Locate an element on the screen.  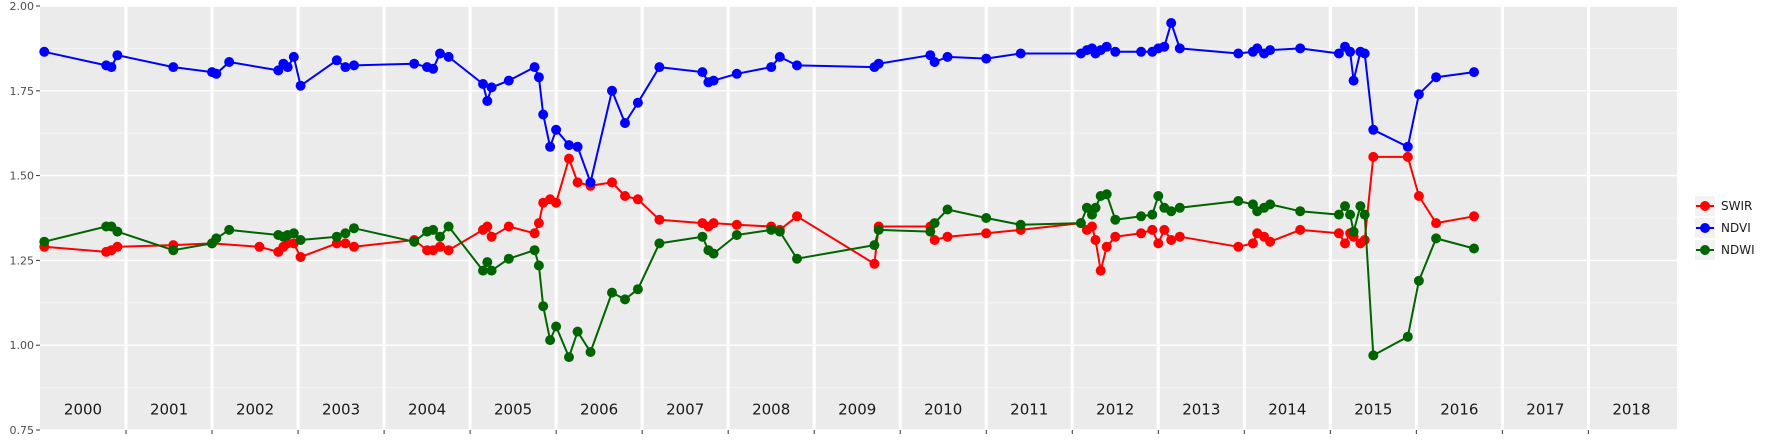
year-label: 2000 is located at coordinates (83, 410).